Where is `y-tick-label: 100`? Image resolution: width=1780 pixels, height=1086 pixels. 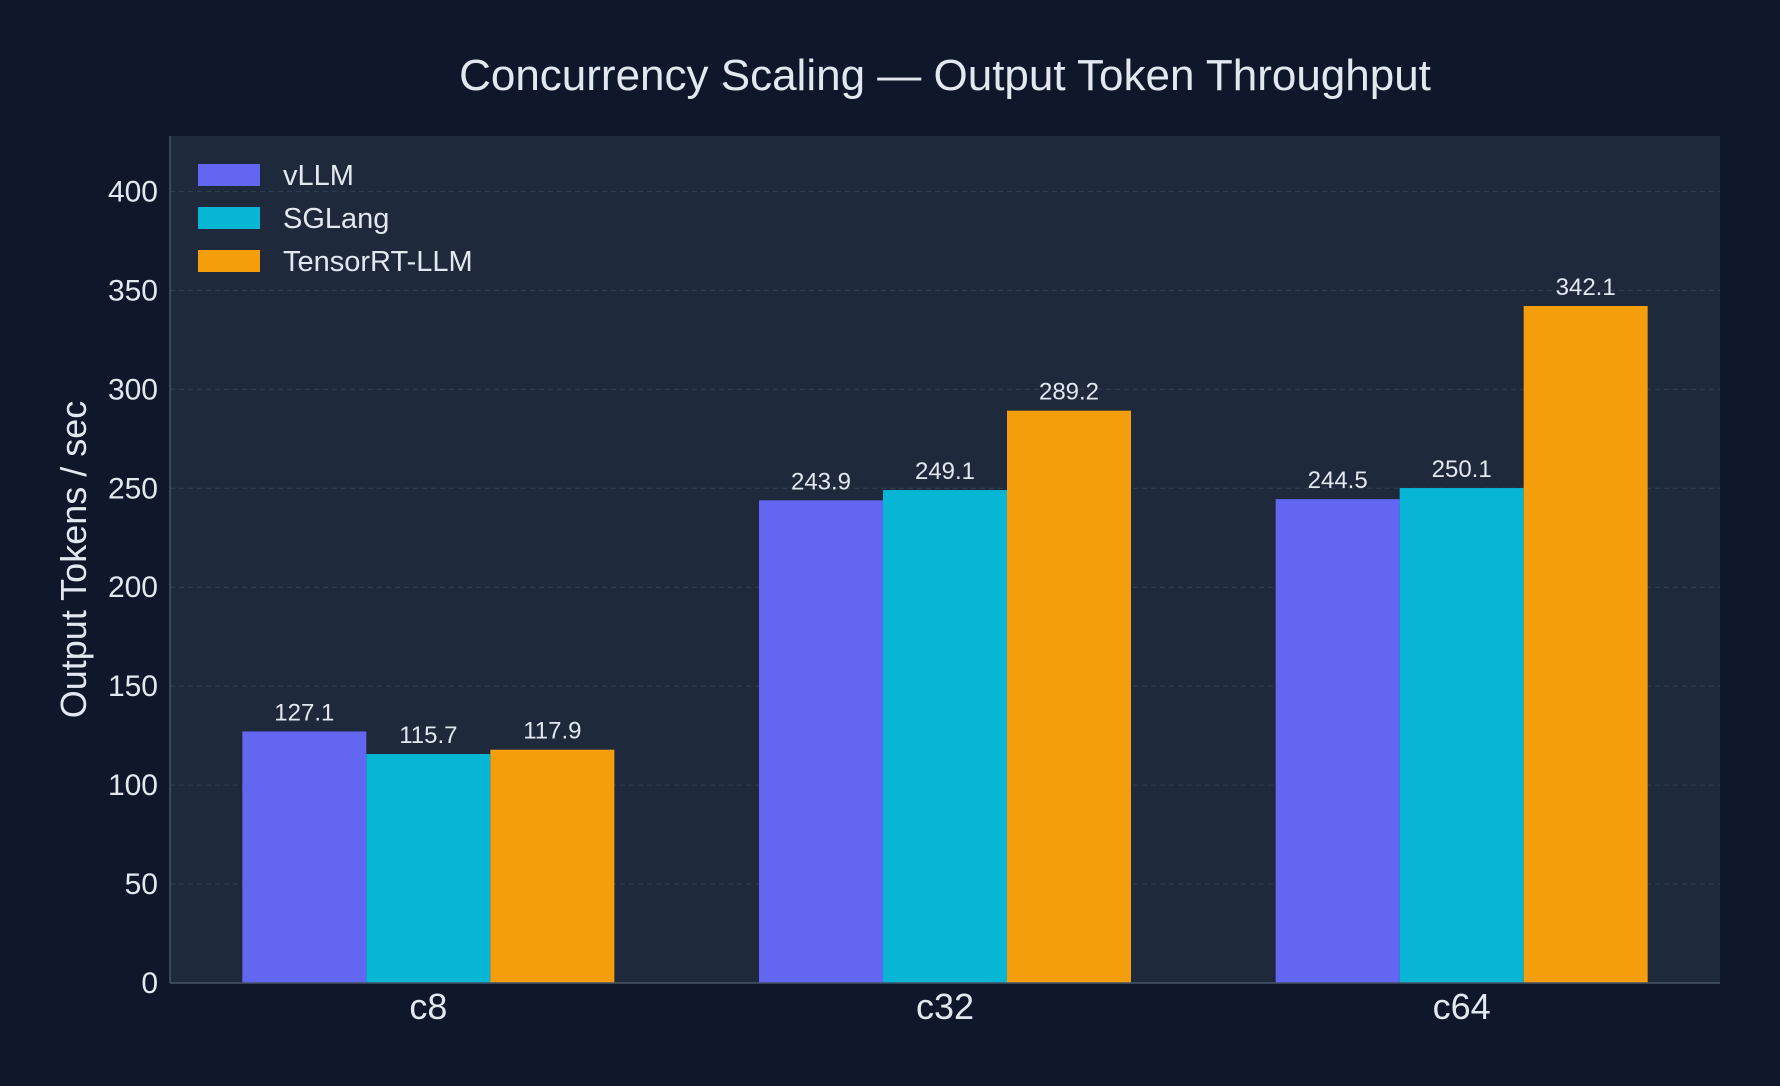 y-tick-label: 100 is located at coordinates (133, 785).